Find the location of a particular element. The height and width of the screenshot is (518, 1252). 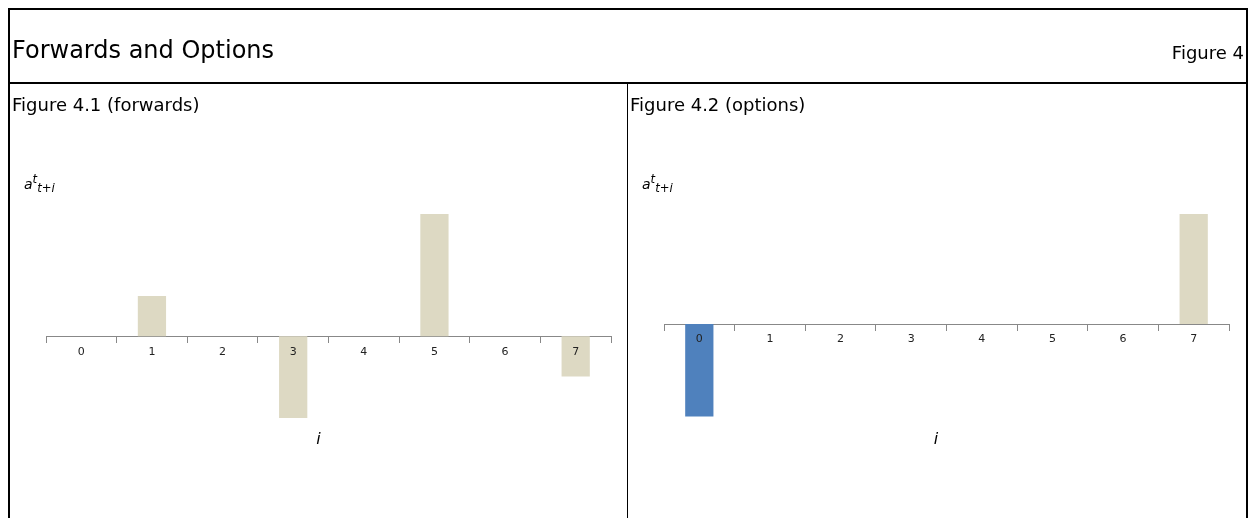

caption: Figure 4 is located at coordinates (1207, 52).